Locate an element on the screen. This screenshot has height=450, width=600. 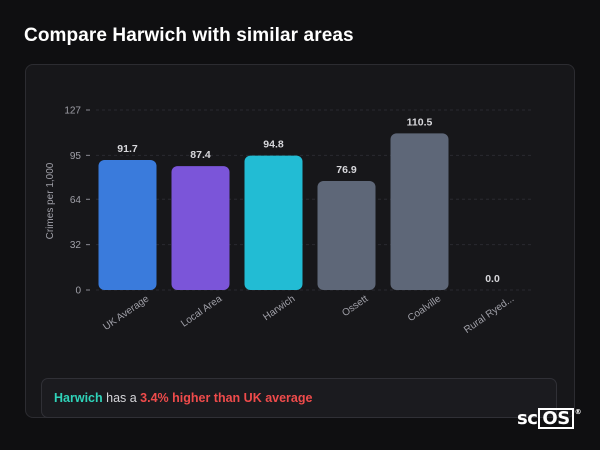
y-tick-label: 0 is located at coordinates (78, 291).